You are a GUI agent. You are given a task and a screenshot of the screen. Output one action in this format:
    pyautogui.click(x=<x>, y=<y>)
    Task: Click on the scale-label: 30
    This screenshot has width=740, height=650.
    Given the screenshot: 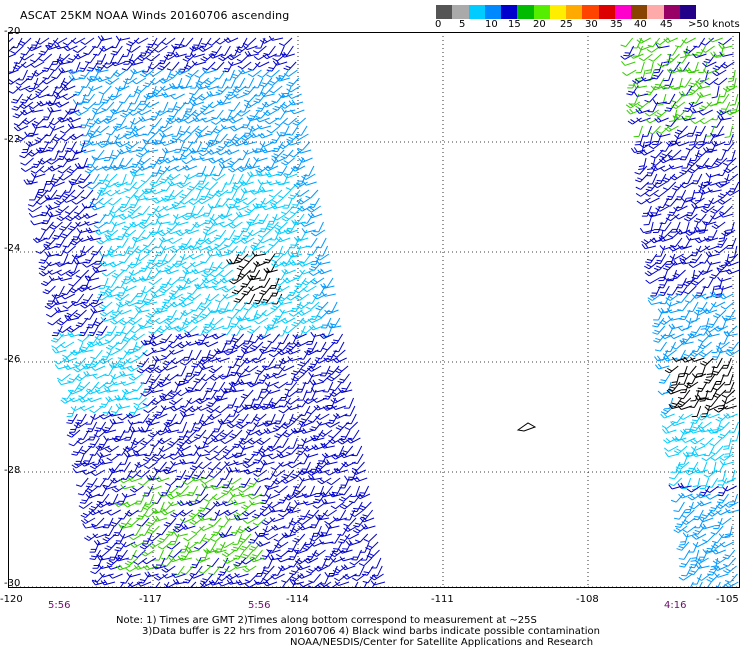 What is the action you would take?
    pyautogui.click(x=591, y=24)
    